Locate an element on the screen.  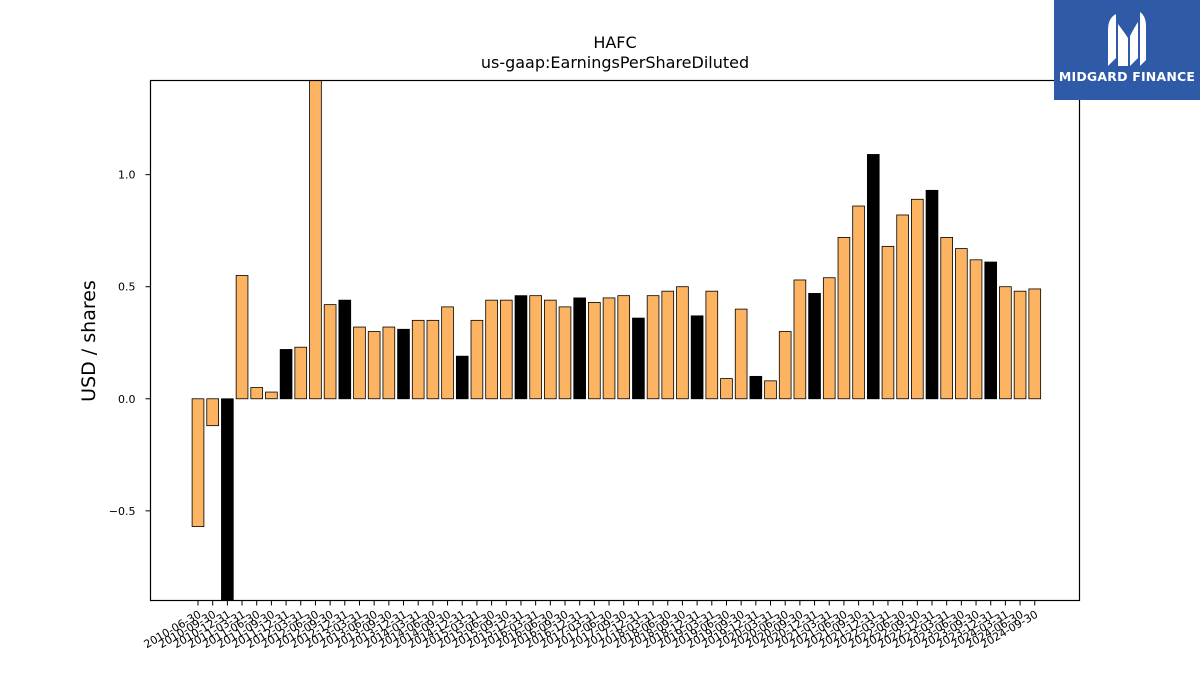
chart-subtitle: us-gaap:EarningsPerShareDiluted is located at coordinates (615, 62).